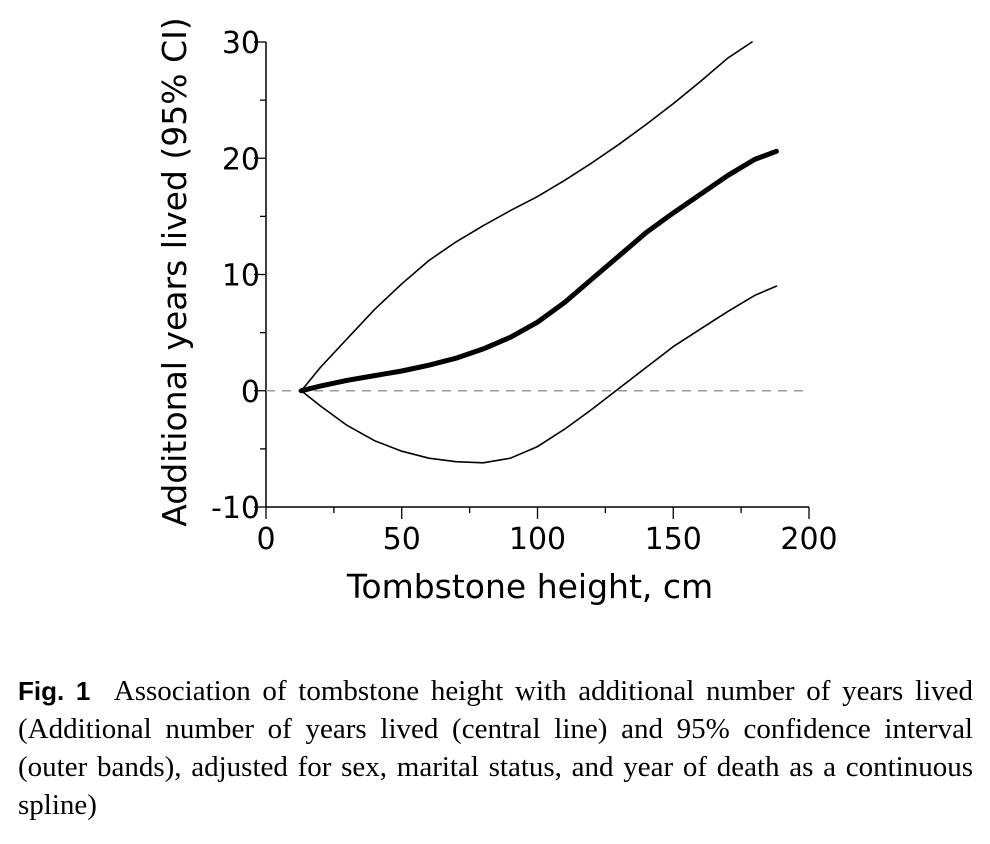 The width and height of the screenshot is (990, 844). What do you see at coordinates (235, 508) in the screenshot?
I see `y-tick-label: -10` at bounding box center [235, 508].